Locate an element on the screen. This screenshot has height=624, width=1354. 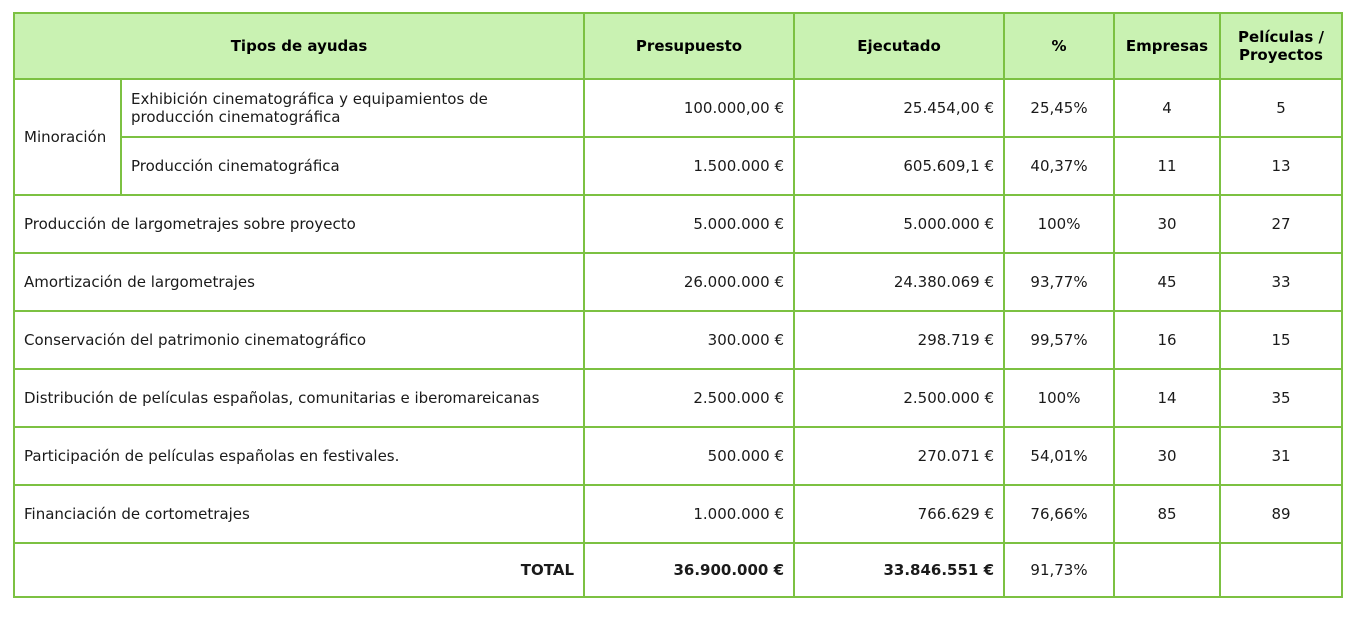
column-header-pct: % is located at coordinates (1059, 46).